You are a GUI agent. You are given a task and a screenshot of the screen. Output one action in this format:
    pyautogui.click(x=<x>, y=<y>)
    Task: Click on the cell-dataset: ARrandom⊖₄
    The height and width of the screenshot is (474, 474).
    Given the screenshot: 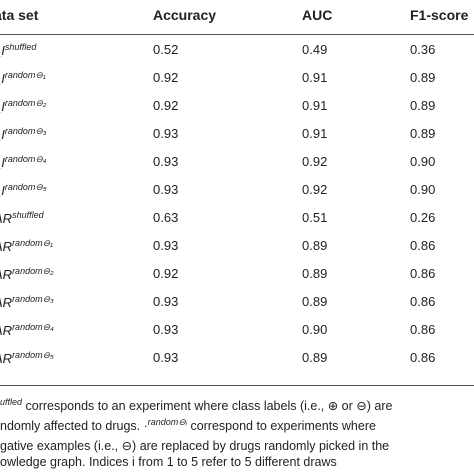 What is the action you would take?
    pyautogui.click(x=27, y=330)
    